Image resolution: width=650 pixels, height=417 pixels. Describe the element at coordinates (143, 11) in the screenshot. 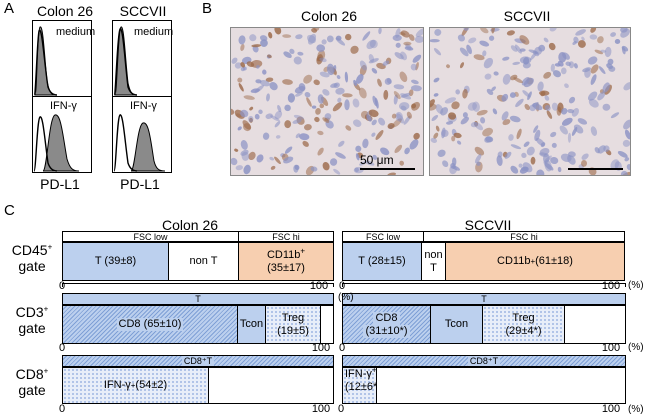

I see `panel-a-title-sccvii: SCCVII` at that location.